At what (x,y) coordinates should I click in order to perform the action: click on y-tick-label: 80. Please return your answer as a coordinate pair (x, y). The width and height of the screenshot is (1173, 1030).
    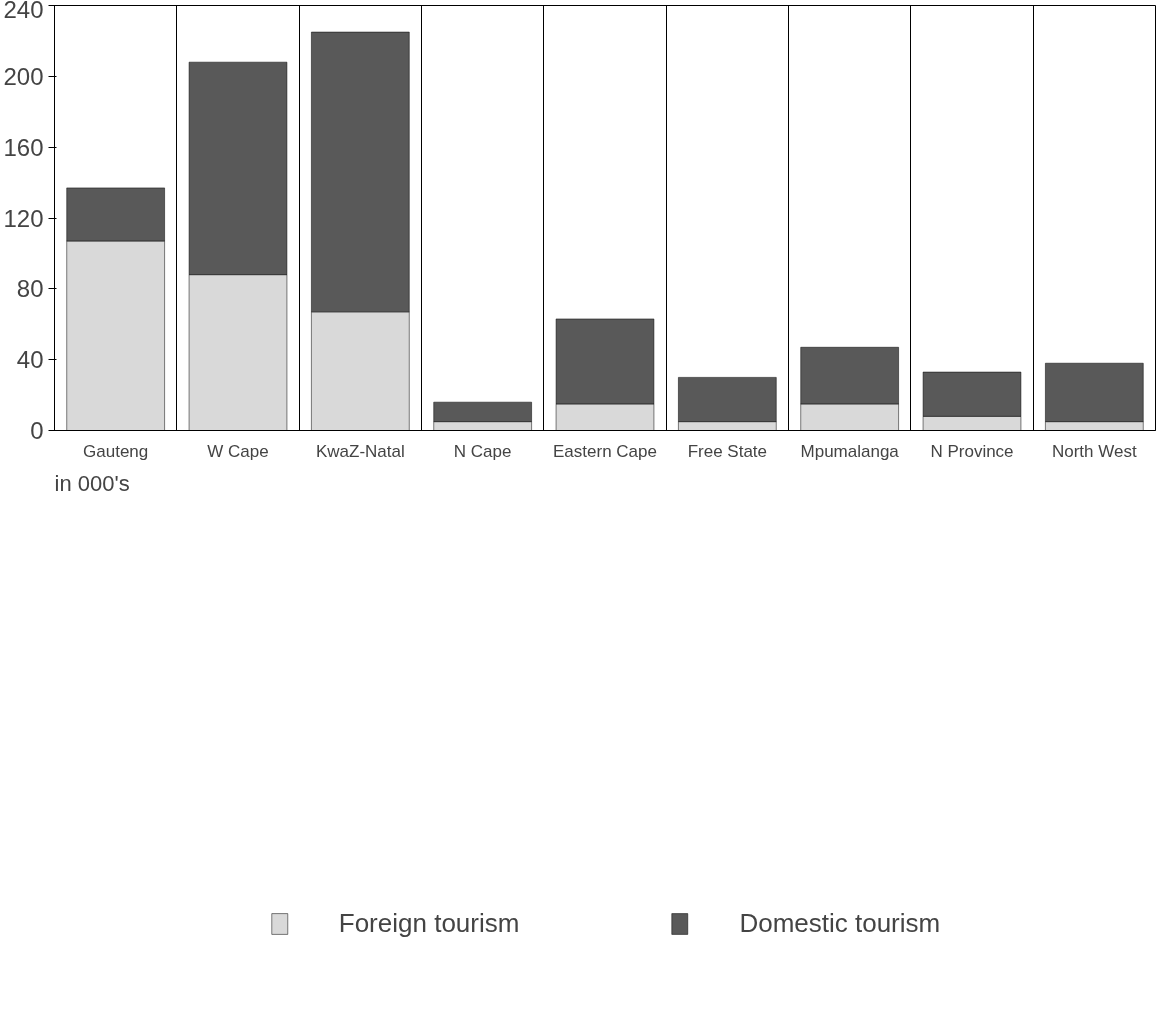
    Looking at the image, I should click on (30, 289).